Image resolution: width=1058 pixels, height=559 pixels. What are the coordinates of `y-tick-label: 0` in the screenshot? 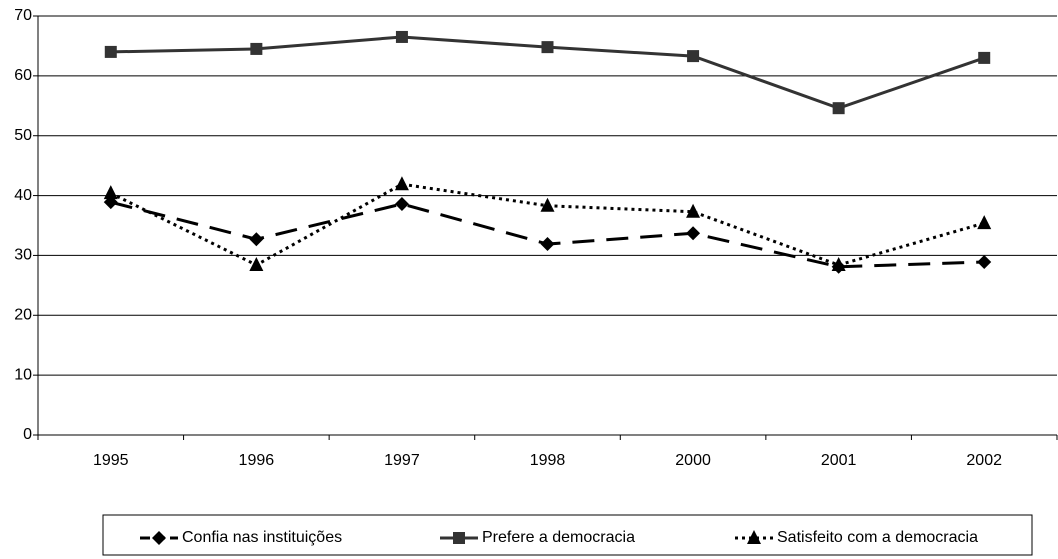 It's located at (27, 434).